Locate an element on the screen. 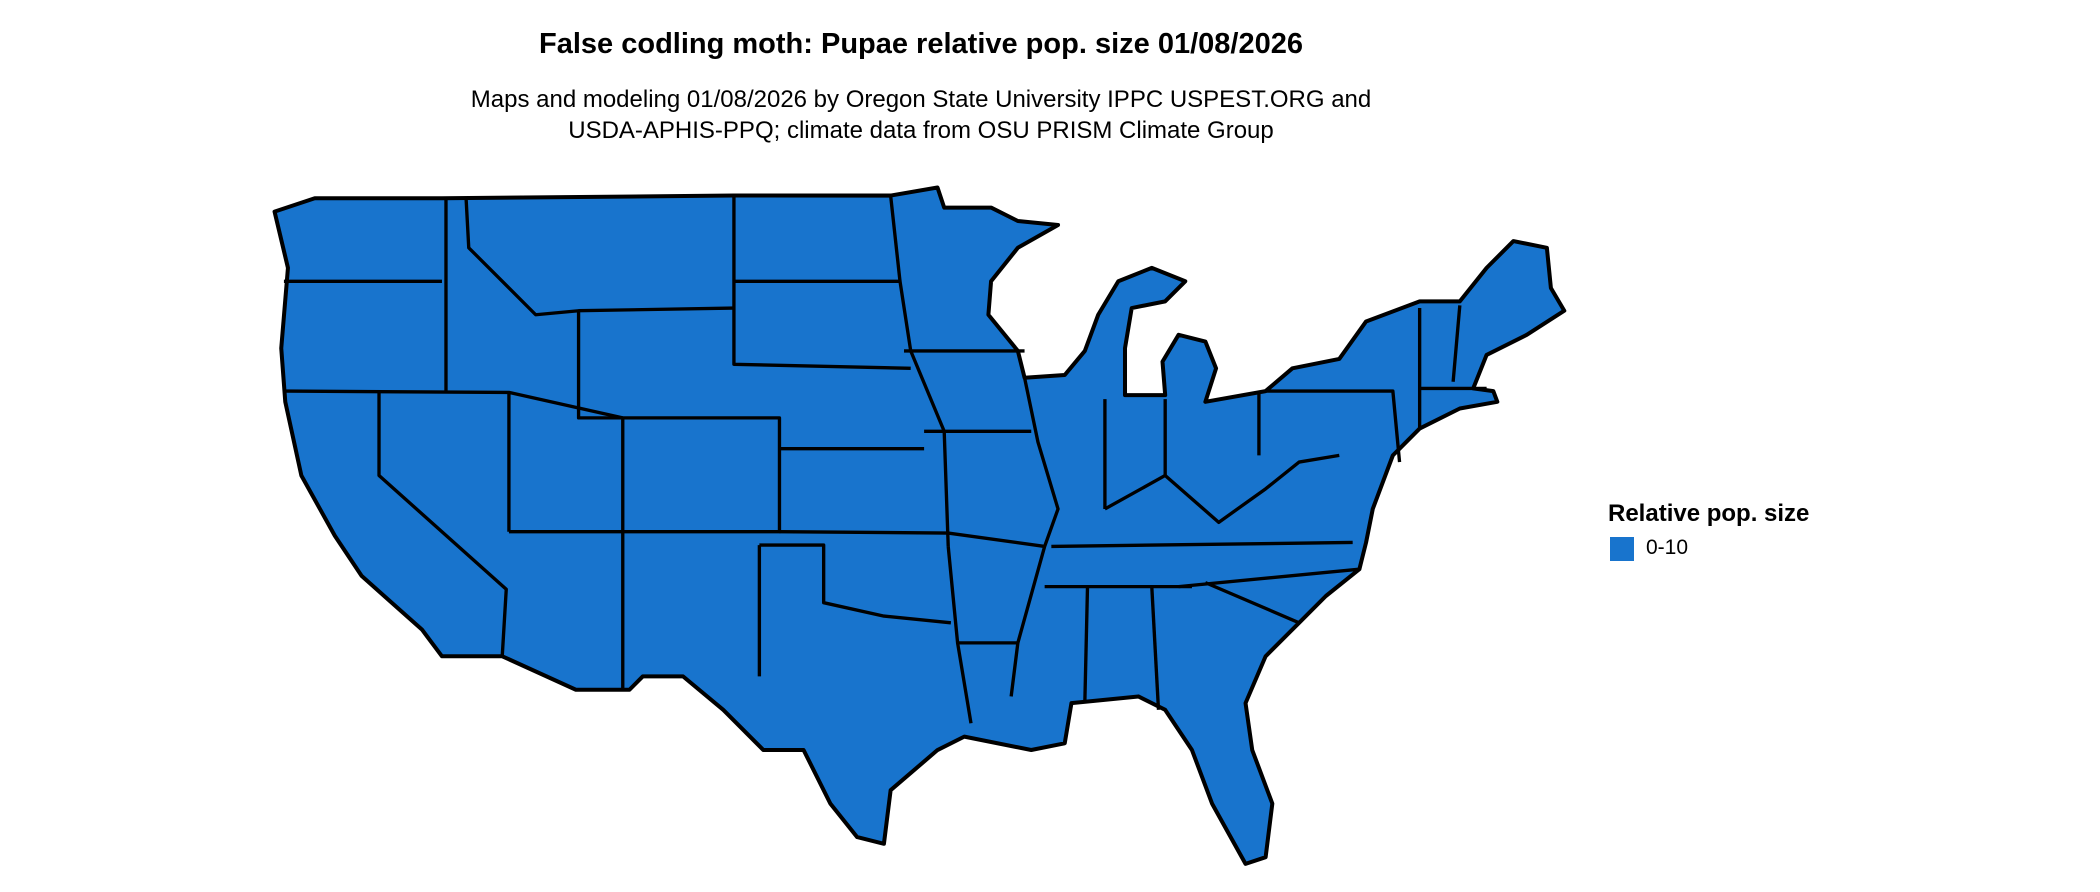 This screenshot has height=892, width=2100. legend-label-0-10: 0-10 is located at coordinates (1667, 547).